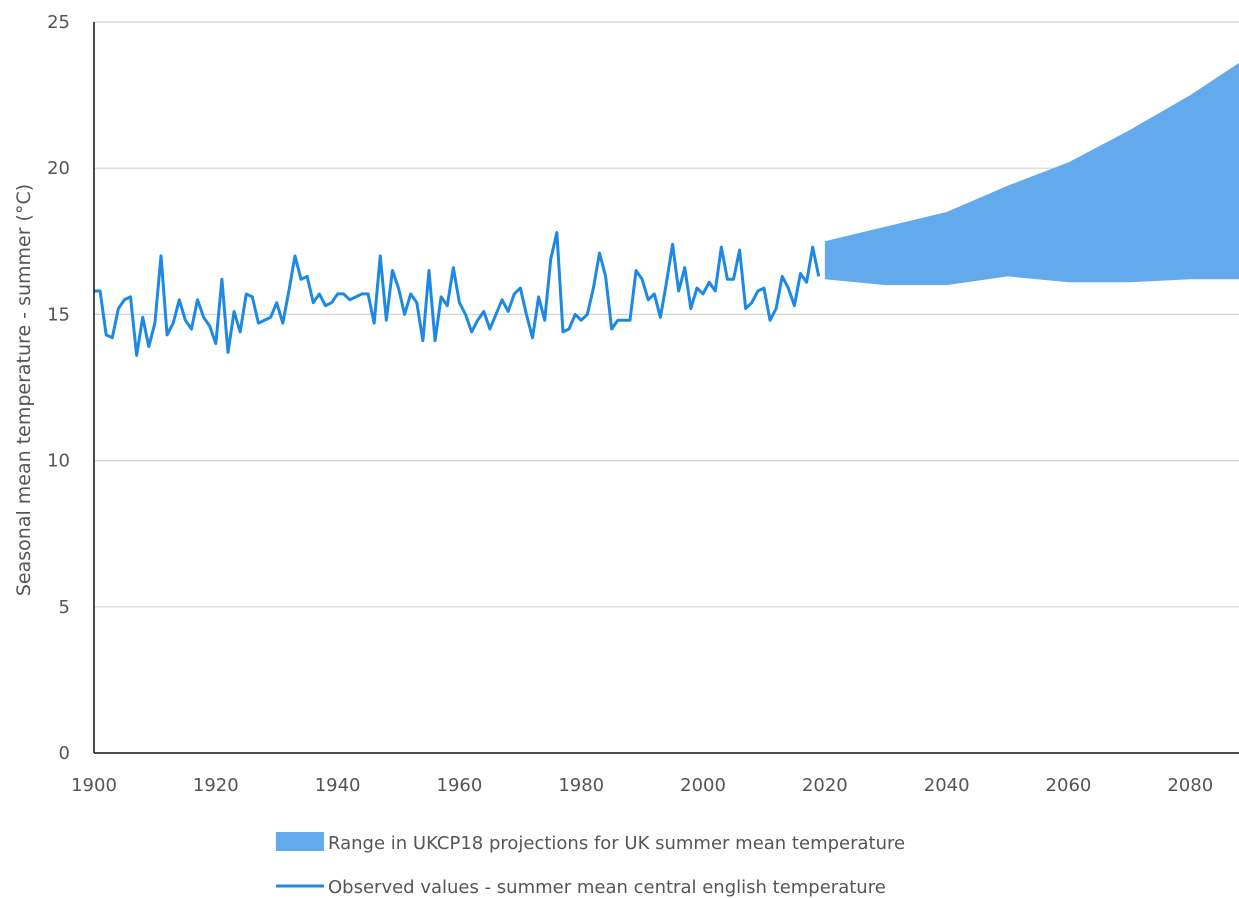 The image size is (1239, 898). What do you see at coordinates (58, 461) in the screenshot?
I see `y-tick-label: 10` at bounding box center [58, 461].